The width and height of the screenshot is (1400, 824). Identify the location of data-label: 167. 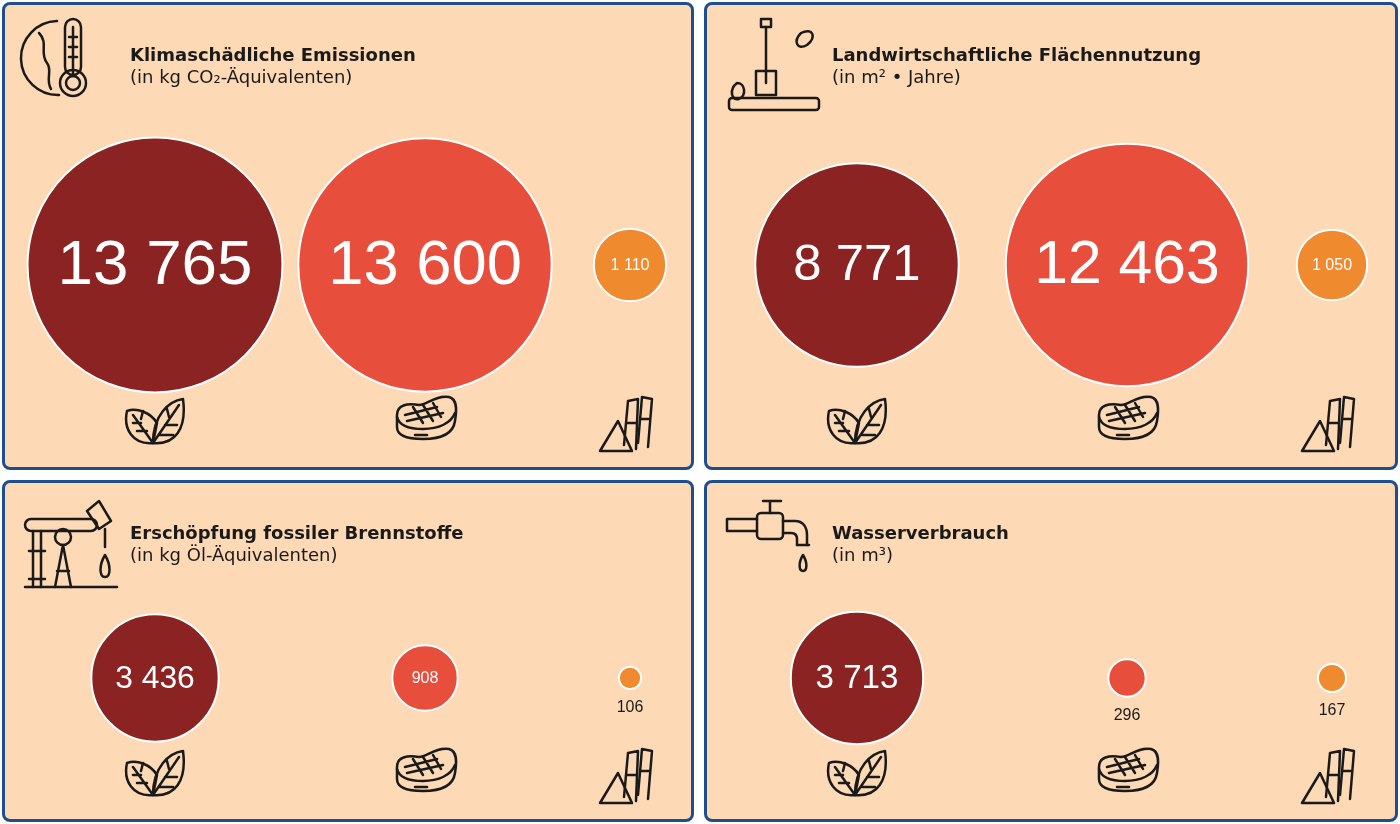
(1332, 710).